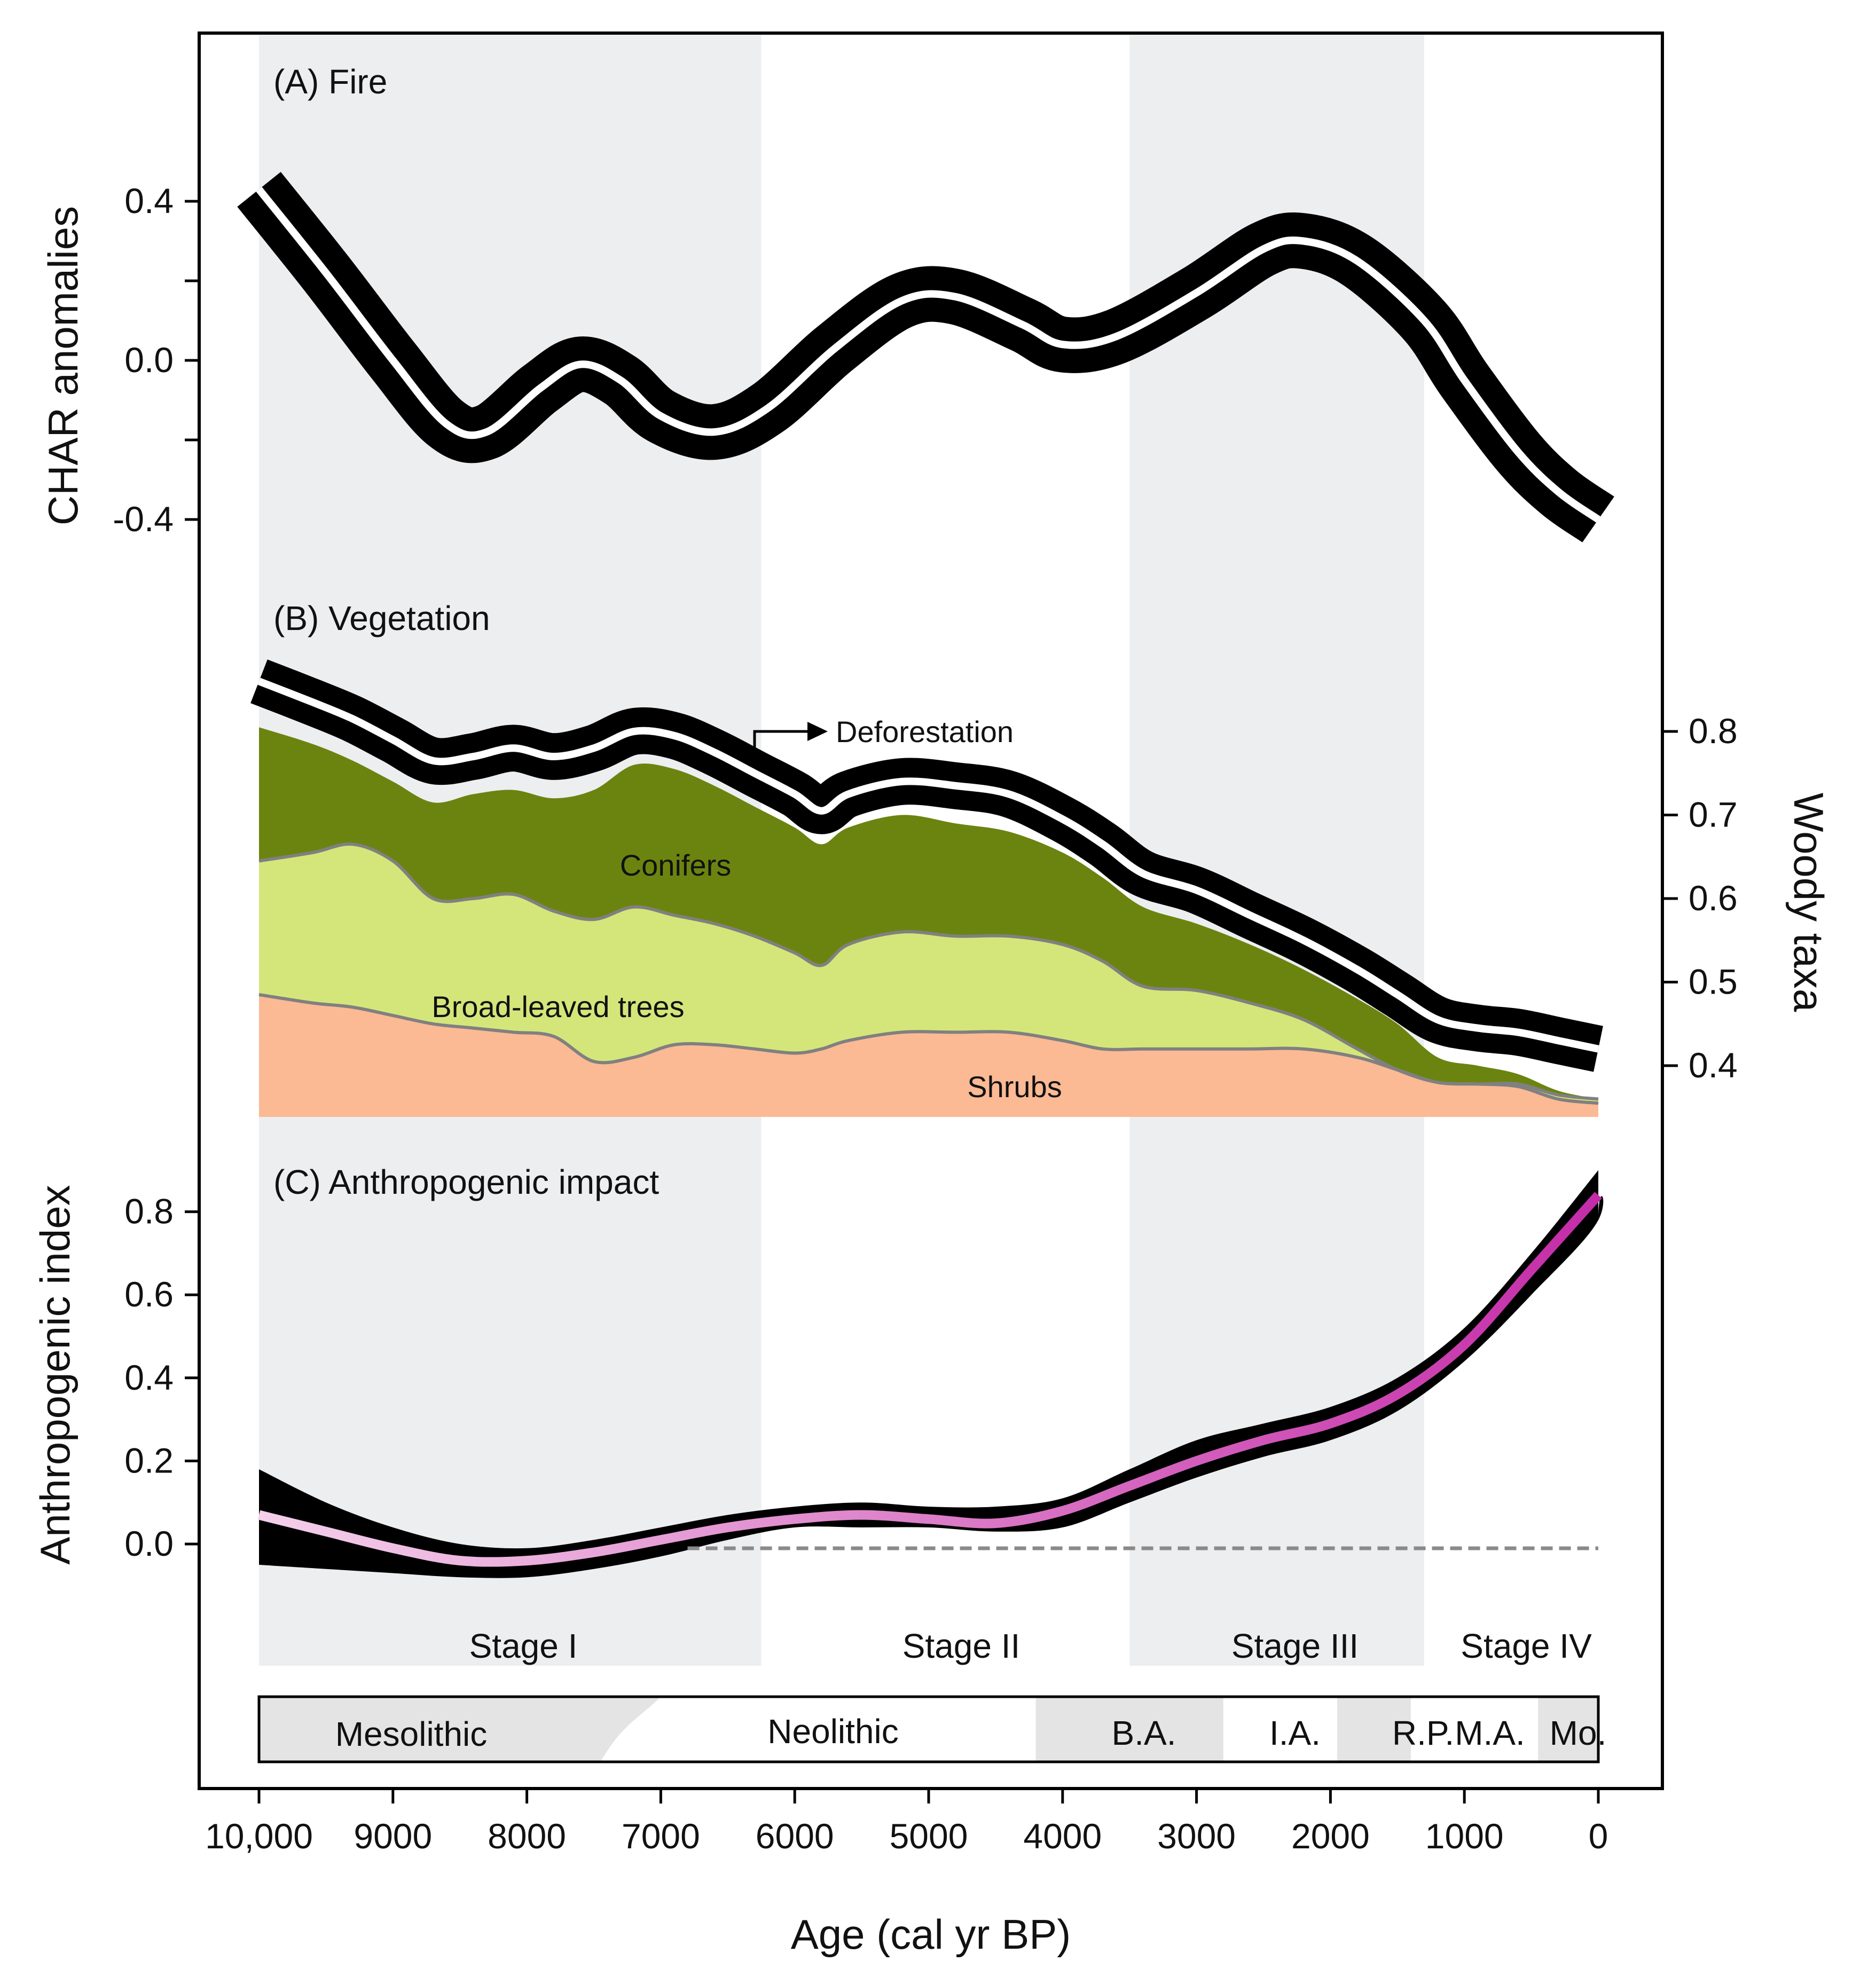 This screenshot has width=1876, height=1969. I want to click on panel-c-ytick-label-0: 0.8, so click(149, 1211).